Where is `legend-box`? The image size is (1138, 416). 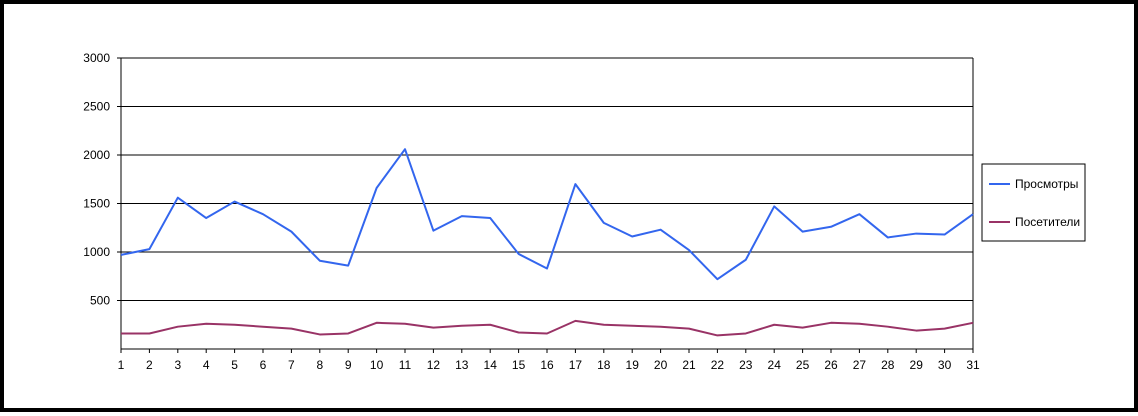 legend-box is located at coordinates (1033, 202).